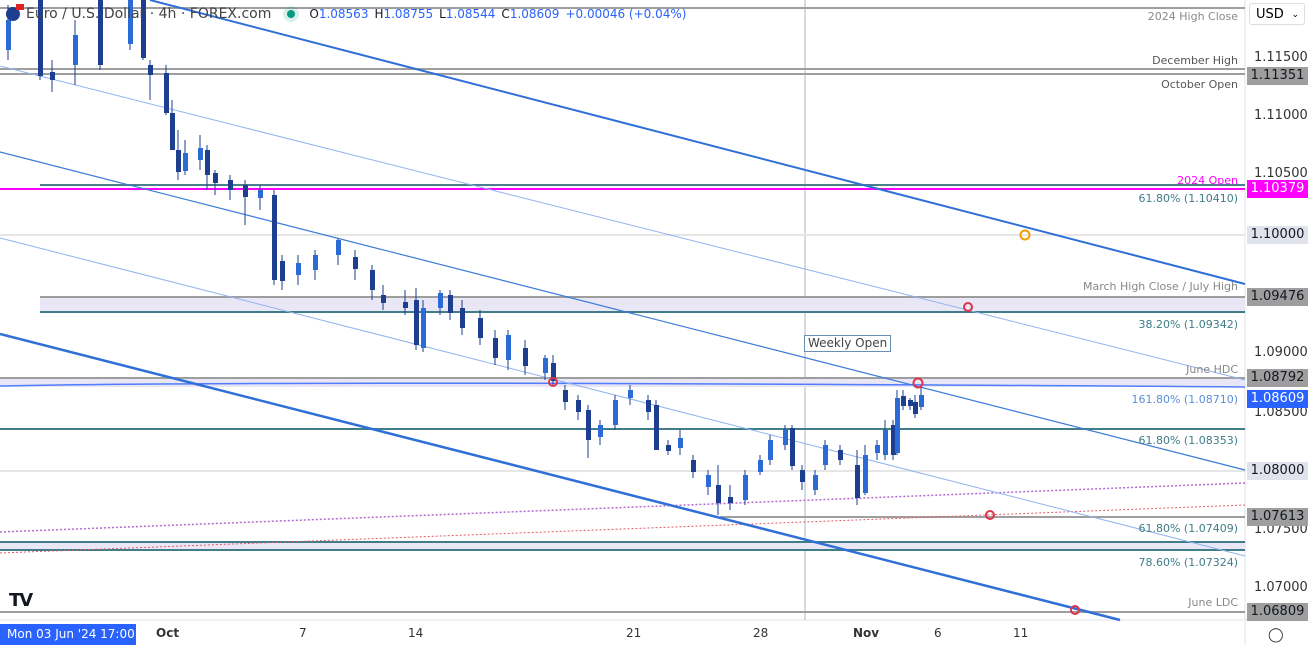  Describe the element at coordinates (416, 633) in the screenshot. I see `date-tick: 14` at that location.